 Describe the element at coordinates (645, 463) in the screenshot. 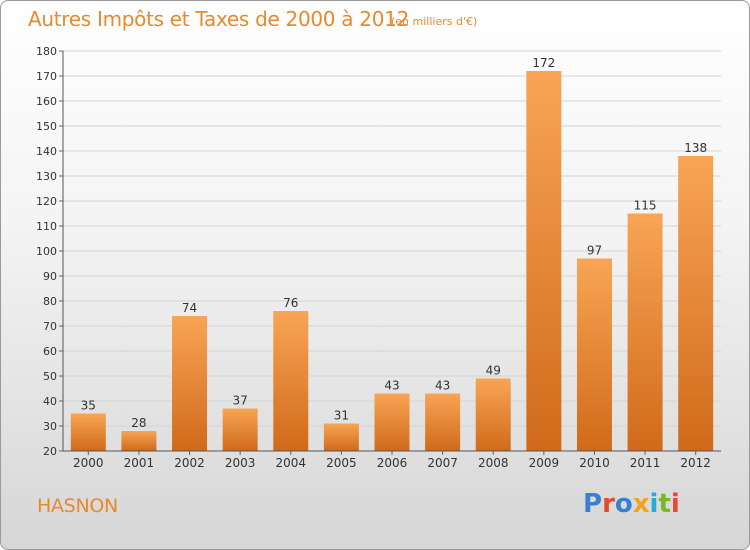

I see `x-tick-label: 2011` at that location.